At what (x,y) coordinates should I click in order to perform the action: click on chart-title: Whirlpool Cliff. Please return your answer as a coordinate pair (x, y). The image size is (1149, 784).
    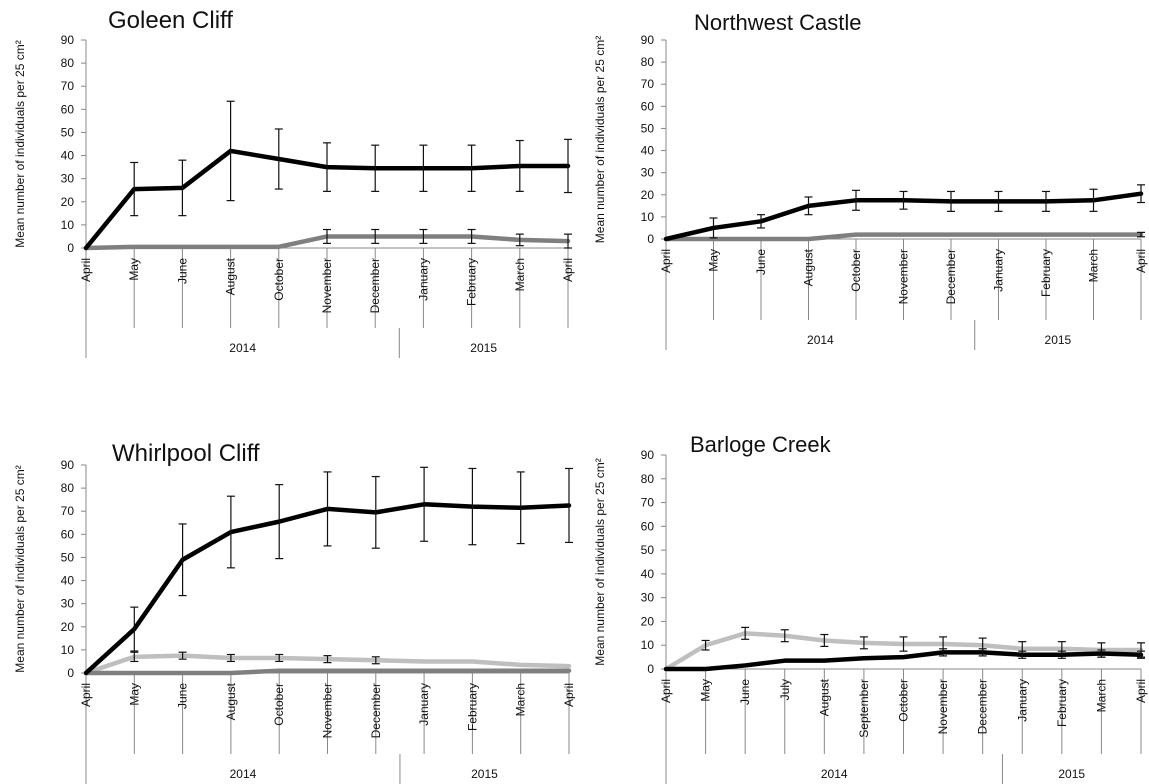
    Looking at the image, I should click on (186, 453).